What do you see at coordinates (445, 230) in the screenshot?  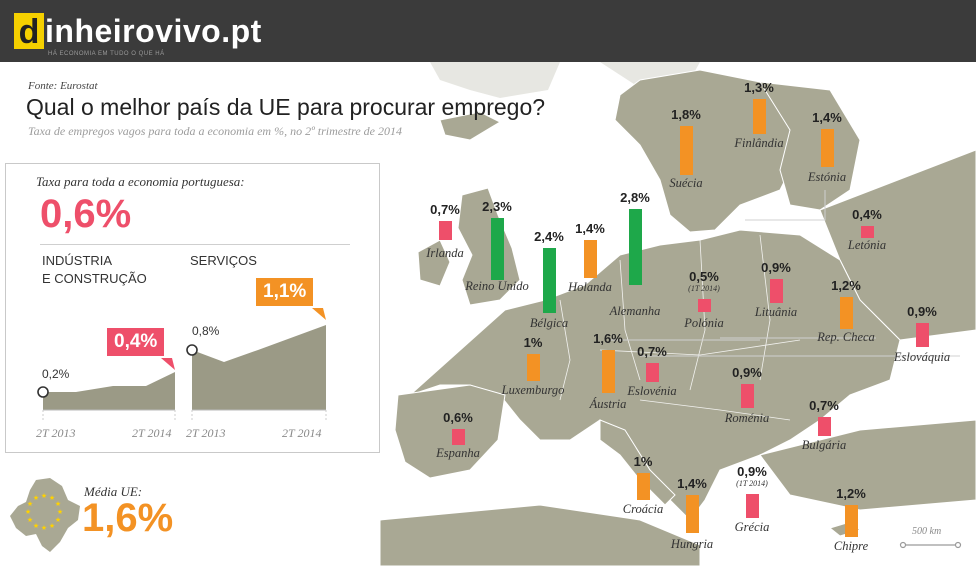 I see `bar-irlanda` at bounding box center [445, 230].